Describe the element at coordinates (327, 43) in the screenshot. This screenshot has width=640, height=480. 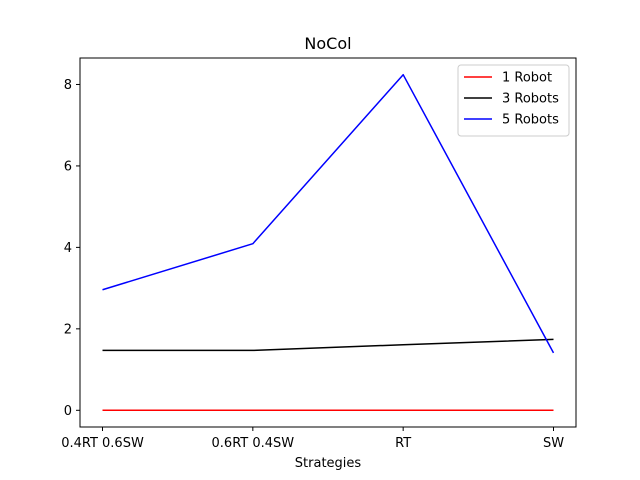
I see `chart-title: NoCol` at that location.